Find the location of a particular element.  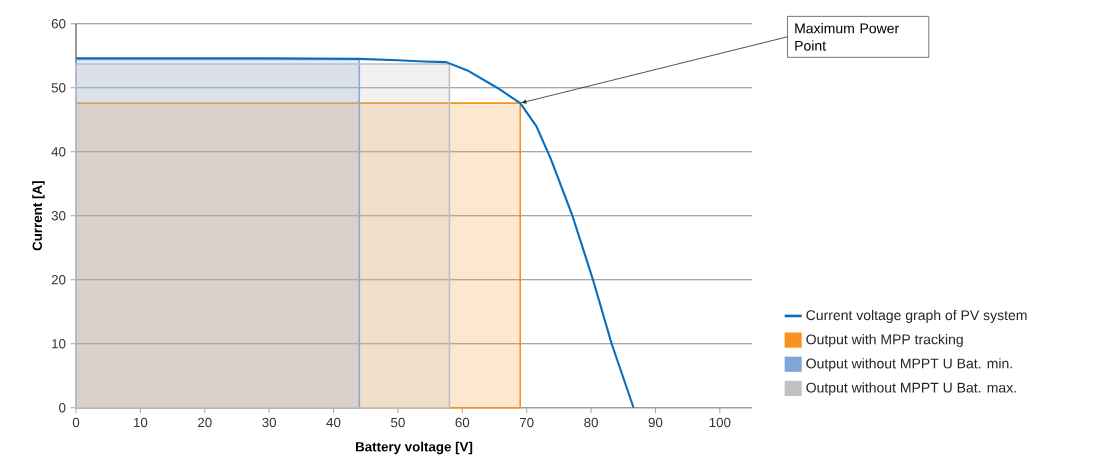

y-tick-label: 50 is located at coordinates (58, 88).